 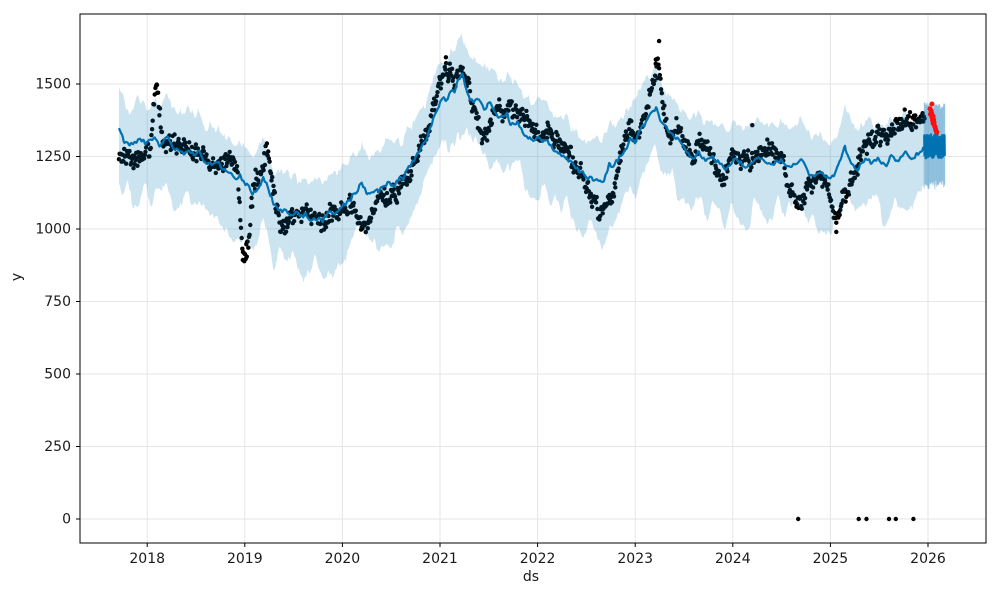 I want to click on y-tick-label: 1500, so click(x=53, y=85).